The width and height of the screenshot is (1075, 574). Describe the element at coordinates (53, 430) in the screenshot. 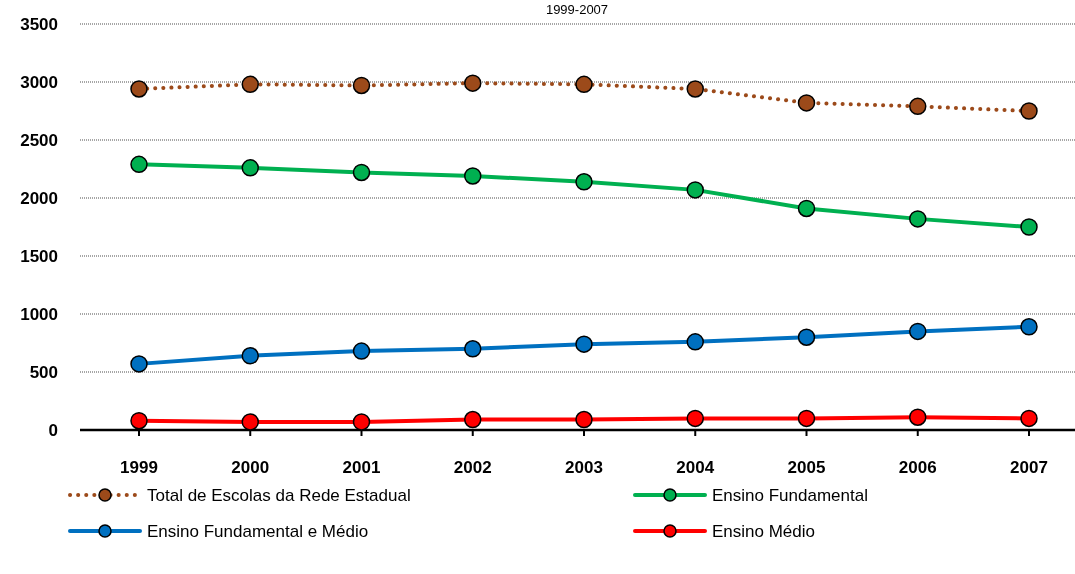

I see `y-tick-label: 0` at that location.